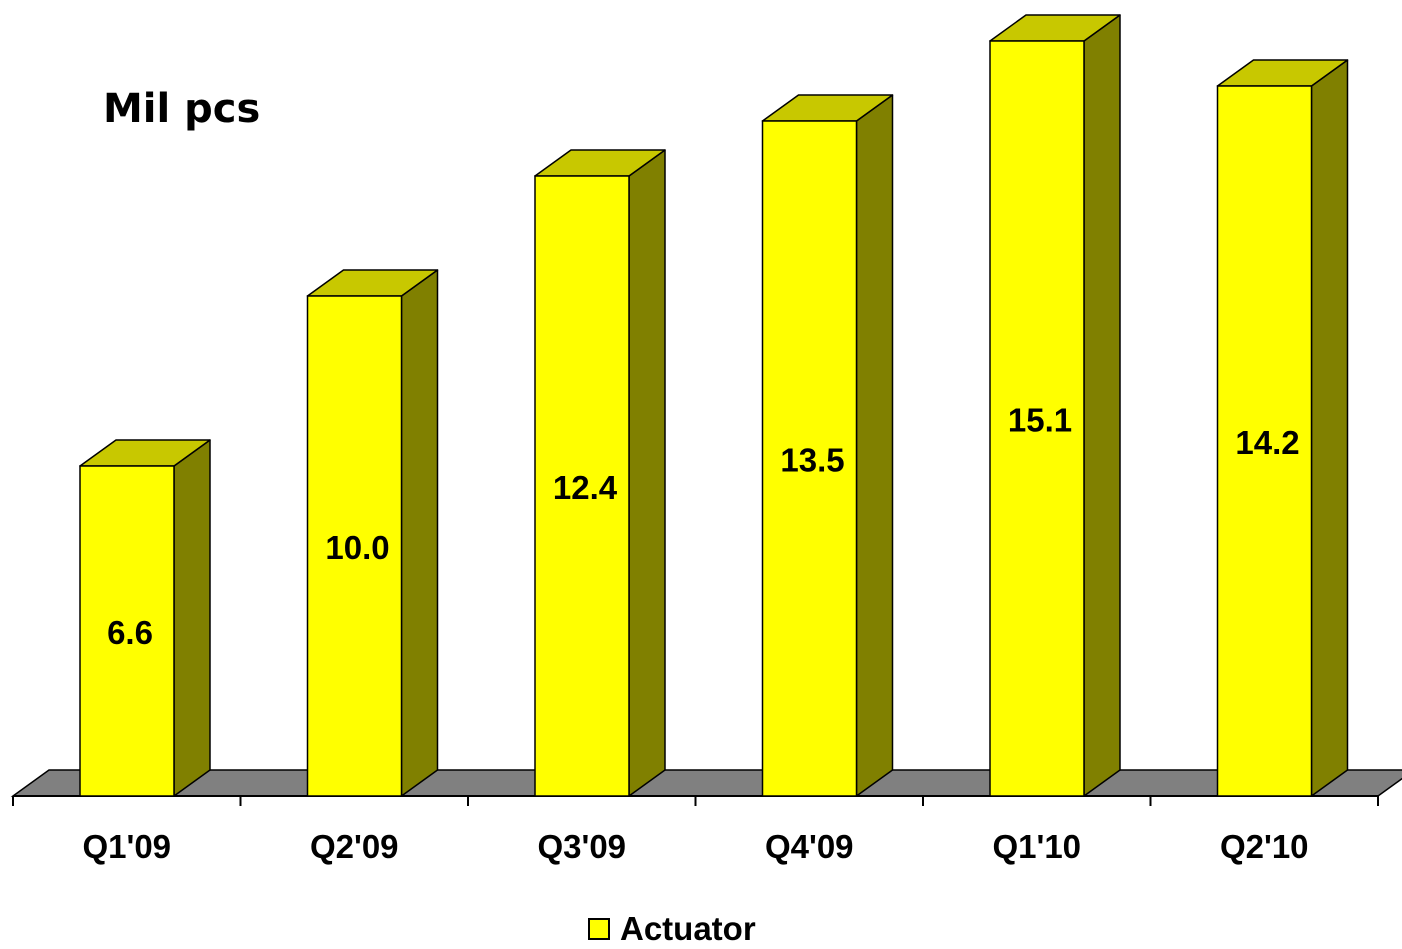 This screenshot has width=1402, height=949. Describe the element at coordinates (182, 109) in the screenshot. I see `unit-label: Mil pcs` at that location.